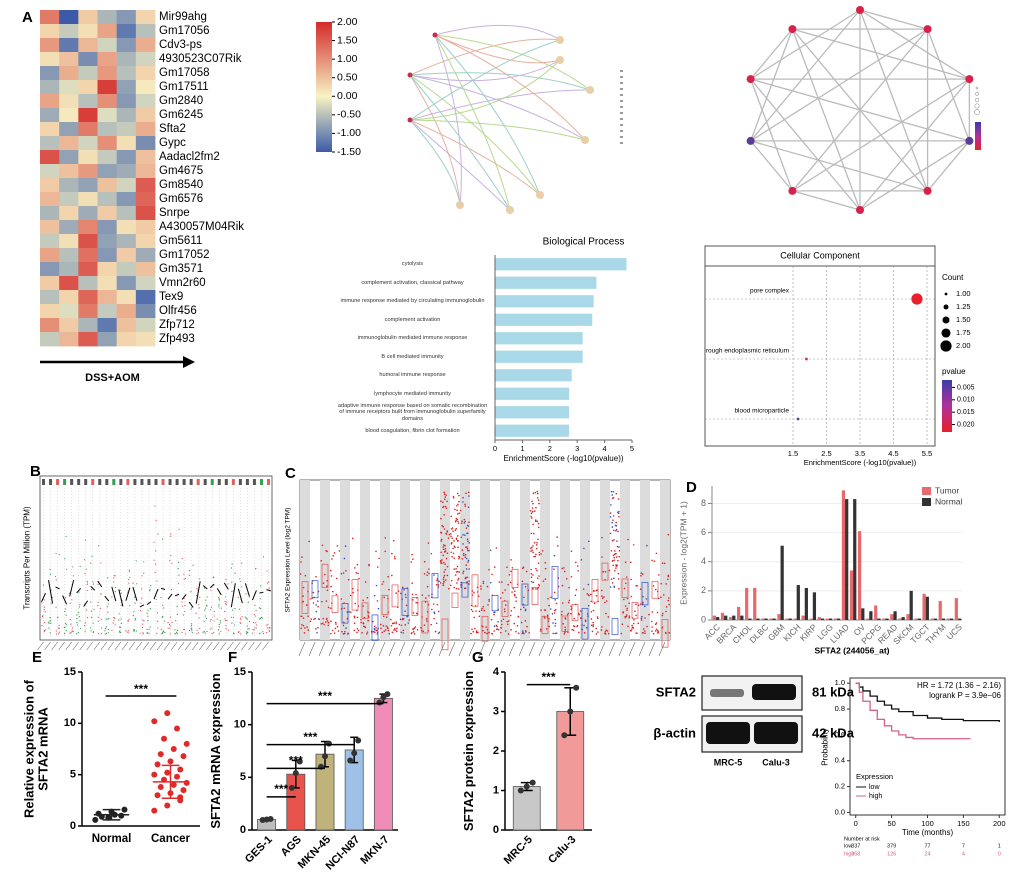 The height and width of the screenshot is (880, 1013). Describe the element at coordinates (201, 227) in the screenshot. I see `row-label: A430057M04Rik` at that location.